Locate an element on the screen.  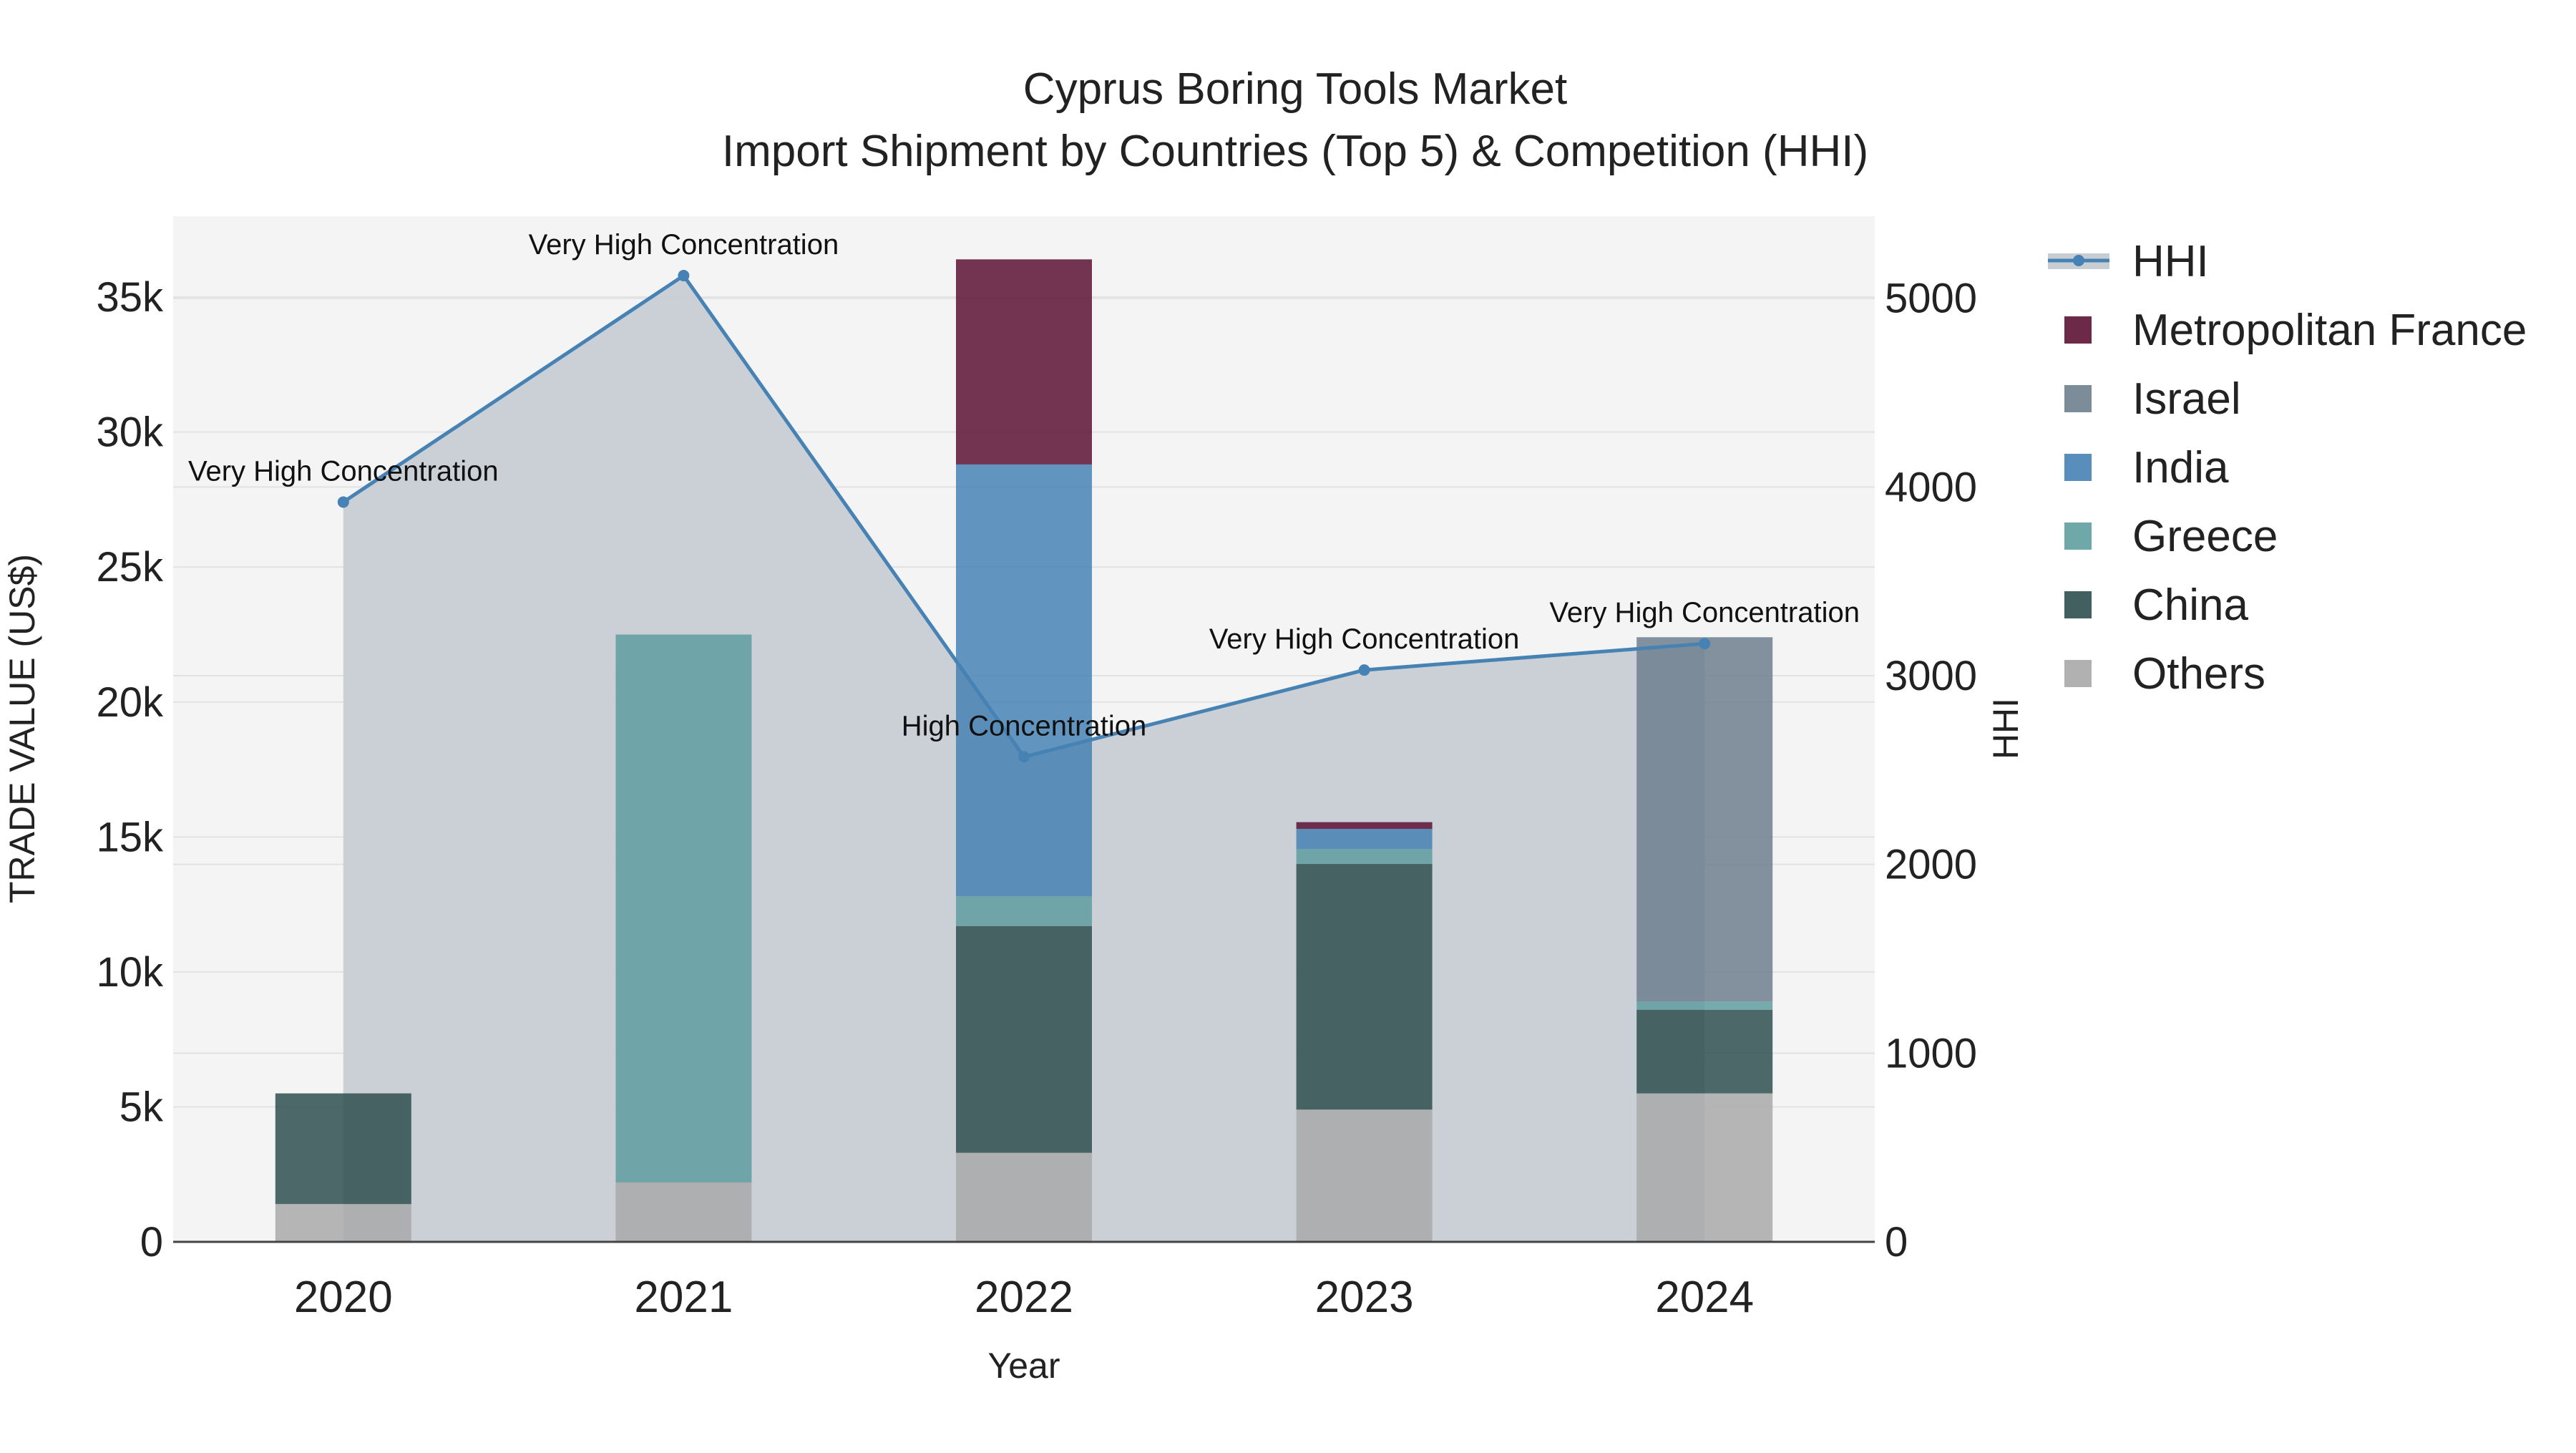
legend-swatch-india is located at coordinates (2078, 467).